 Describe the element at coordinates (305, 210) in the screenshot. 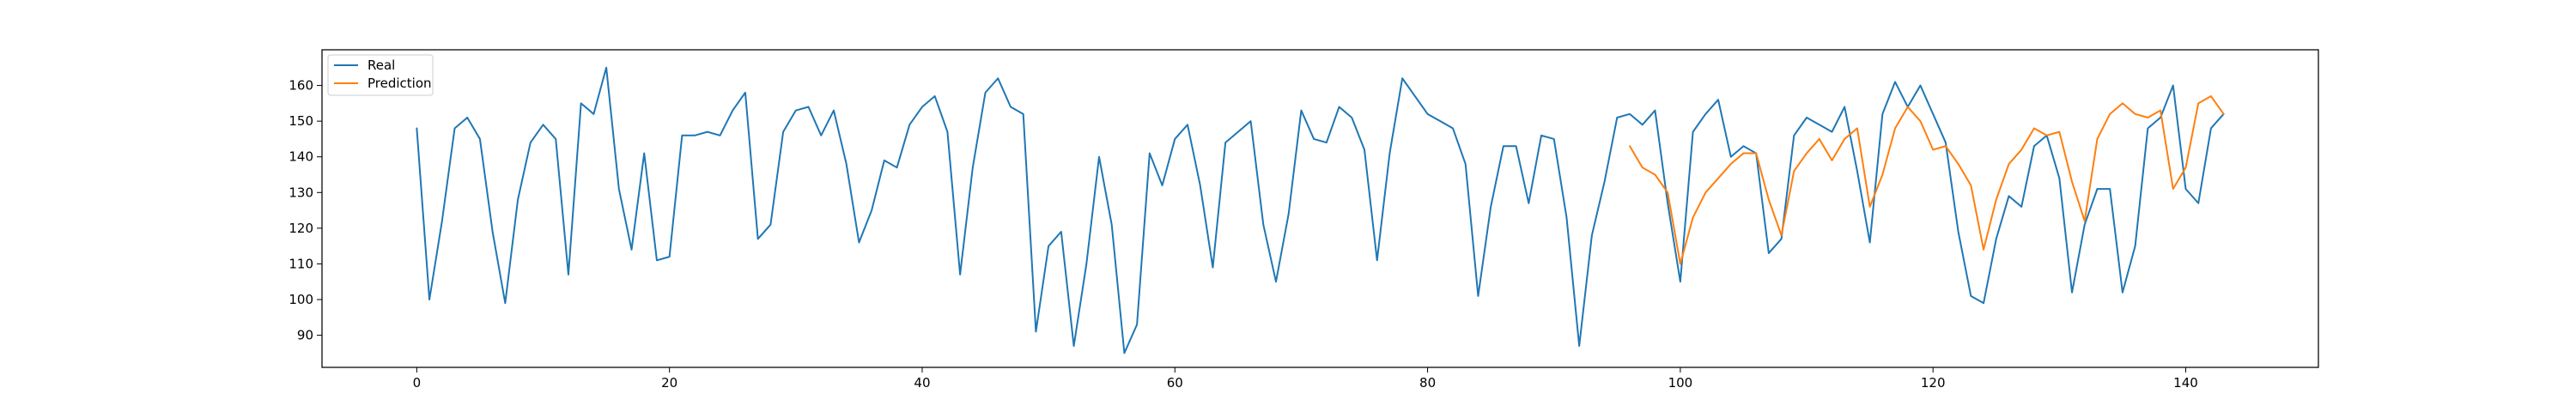

I see `y-axis: 90 100 110 120 130 140 150 160` at that location.